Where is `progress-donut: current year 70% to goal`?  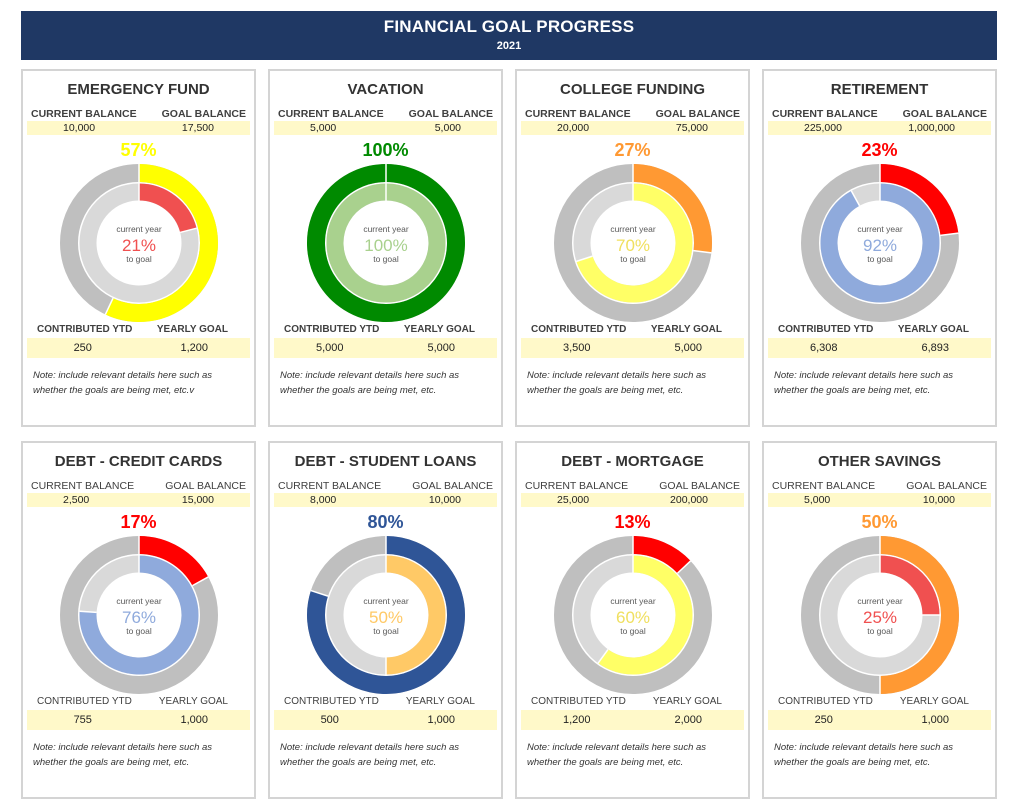 progress-donut: current year 70% to goal is located at coordinates (632, 243).